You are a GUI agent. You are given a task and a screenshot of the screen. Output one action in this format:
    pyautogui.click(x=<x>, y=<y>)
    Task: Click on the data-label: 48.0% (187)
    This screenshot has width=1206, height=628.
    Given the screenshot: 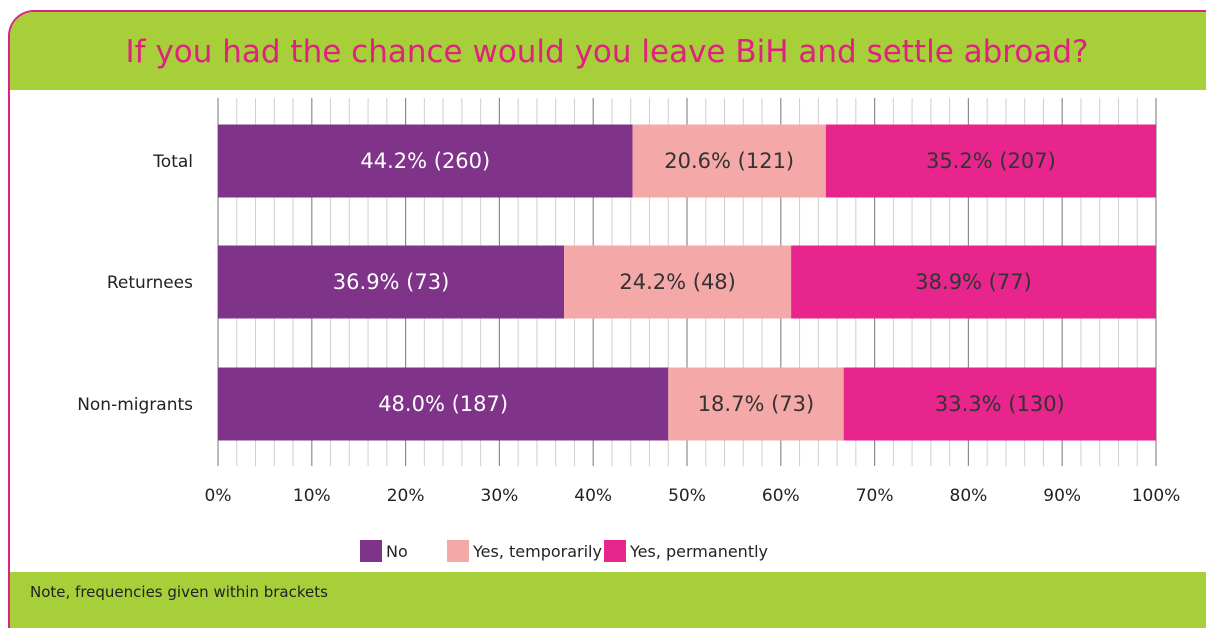 What is the action you would take?
    pyautogui.click(x=443, y=404)
    